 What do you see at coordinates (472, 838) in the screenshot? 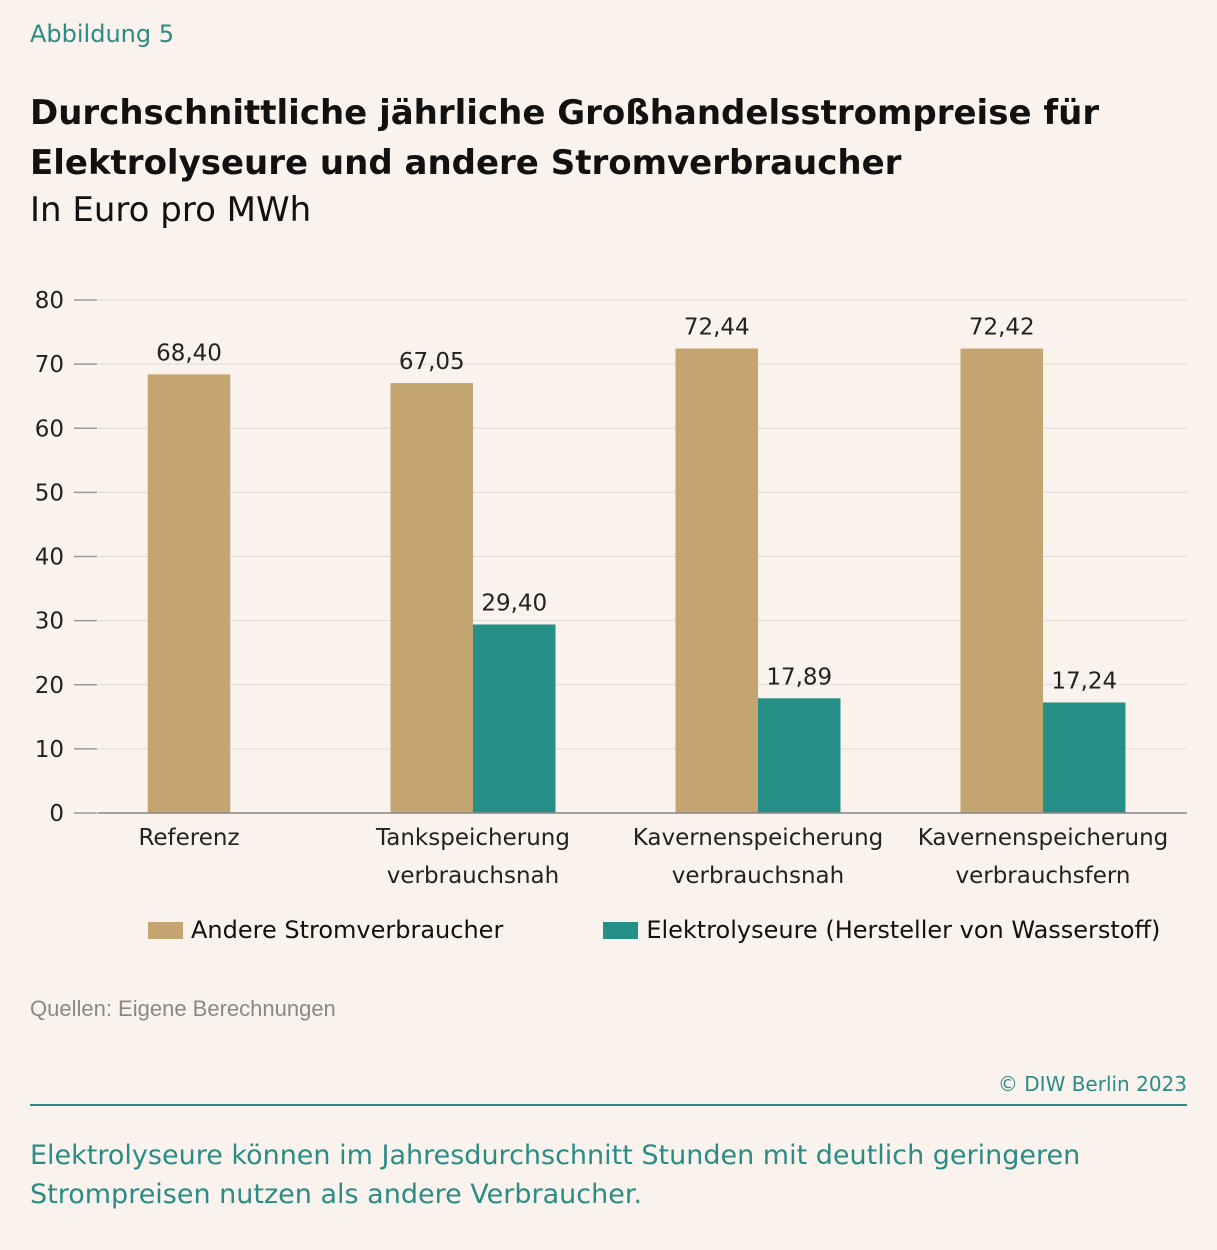
I see `x-tick-label: Tankspeicherung` at bounding box center [472, 838].